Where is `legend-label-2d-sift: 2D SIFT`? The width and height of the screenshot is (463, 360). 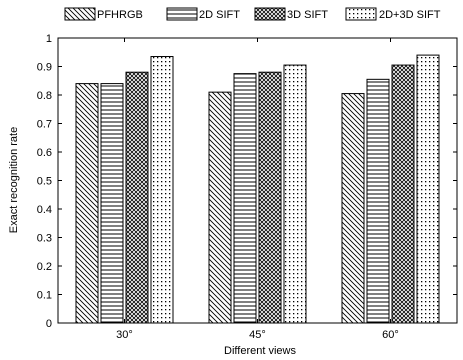
legend-label-2d-sift: 2D SIFT is located at coordinates (219, 15).